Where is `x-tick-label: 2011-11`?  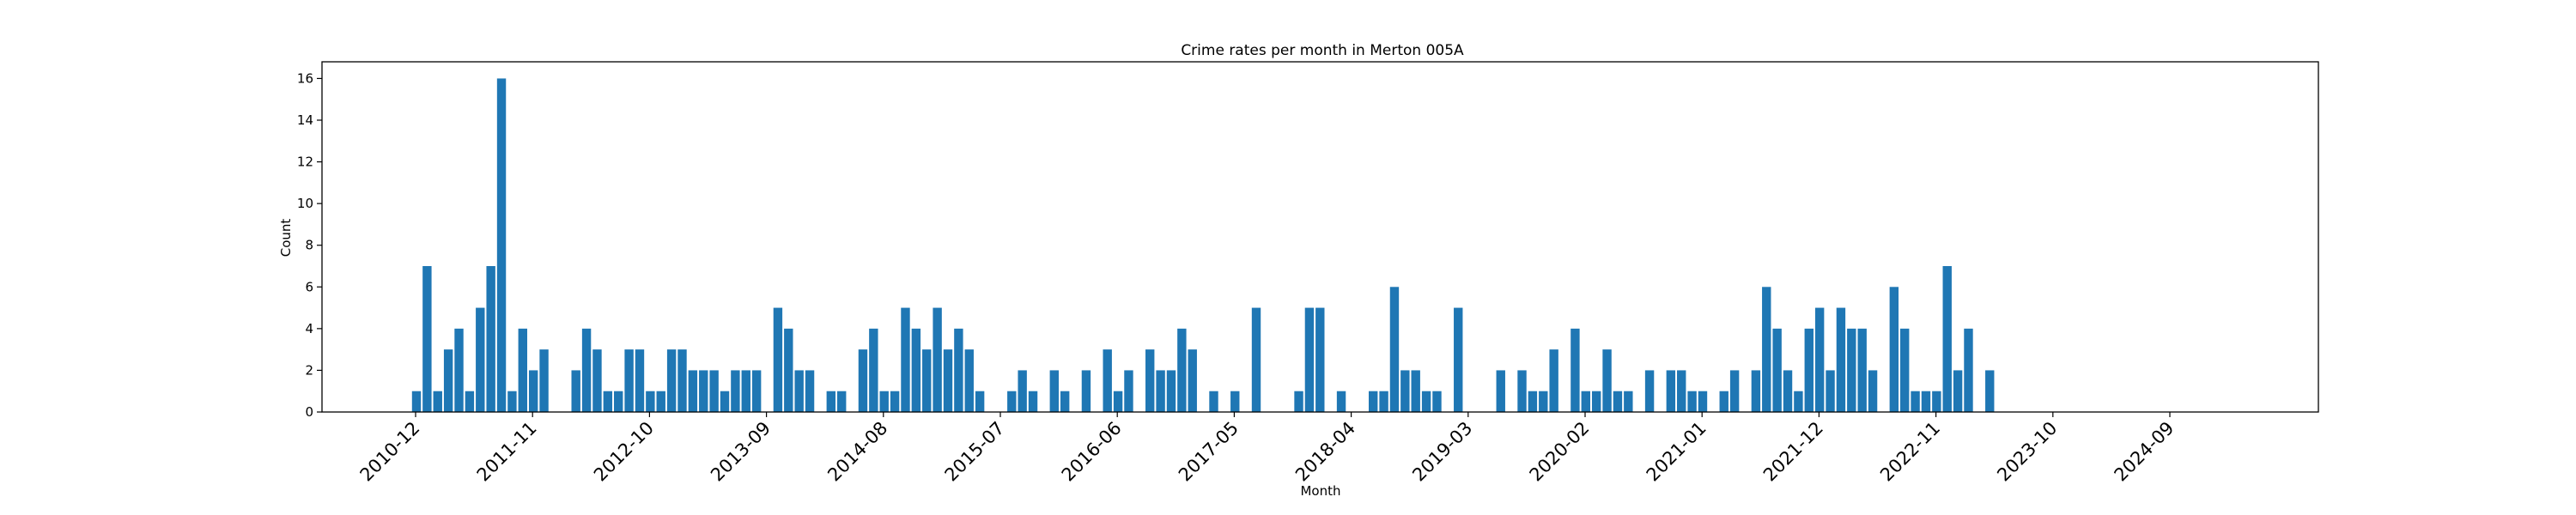
x-tick-label: 2011-11 is located at coordinates (507, 452).